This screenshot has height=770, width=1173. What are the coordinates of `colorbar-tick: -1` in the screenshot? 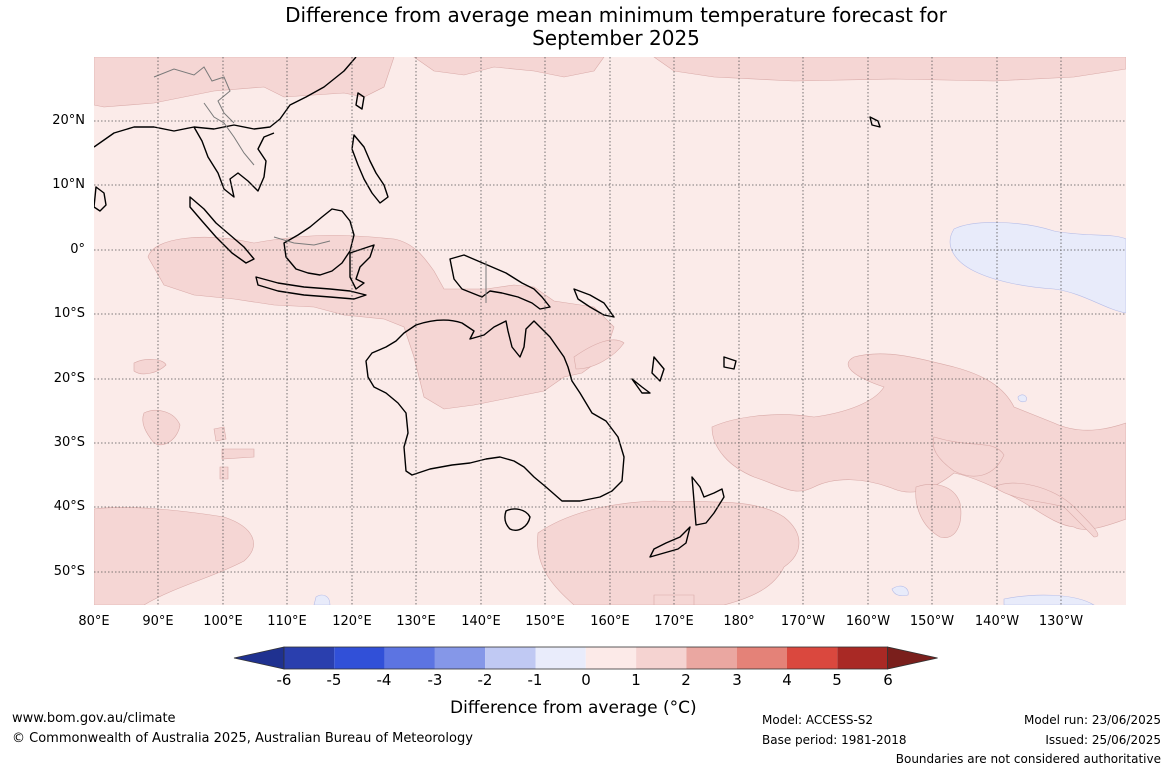 It's located at (535, 680).